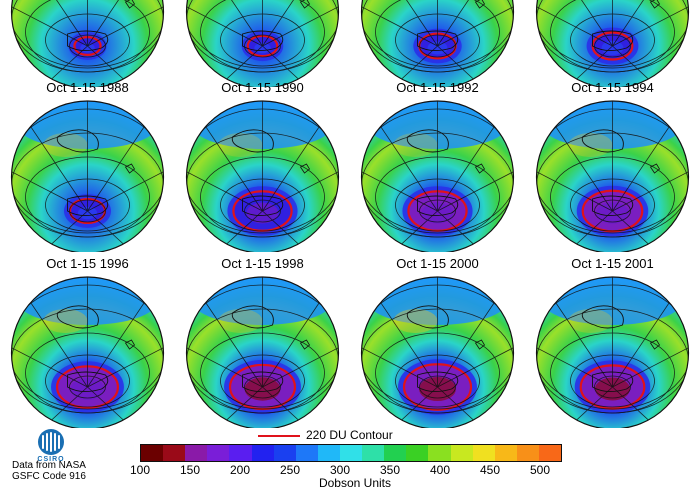 Image resolution: width=700 pixels, height=495 pixels. Describe the element at coordinates (612, 263) in the screenshot. I see `panel-label: Oct 1-15 2001` at that location.